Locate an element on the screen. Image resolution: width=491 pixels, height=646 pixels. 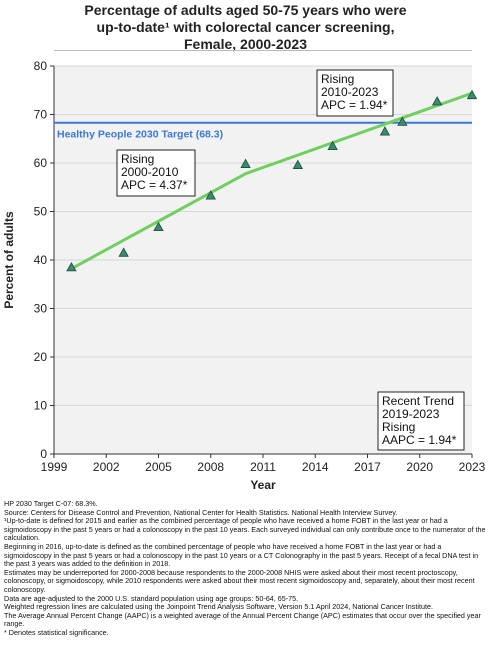
footnote-8: * Denotes statistical significance. is located at coordinates (56, 632).